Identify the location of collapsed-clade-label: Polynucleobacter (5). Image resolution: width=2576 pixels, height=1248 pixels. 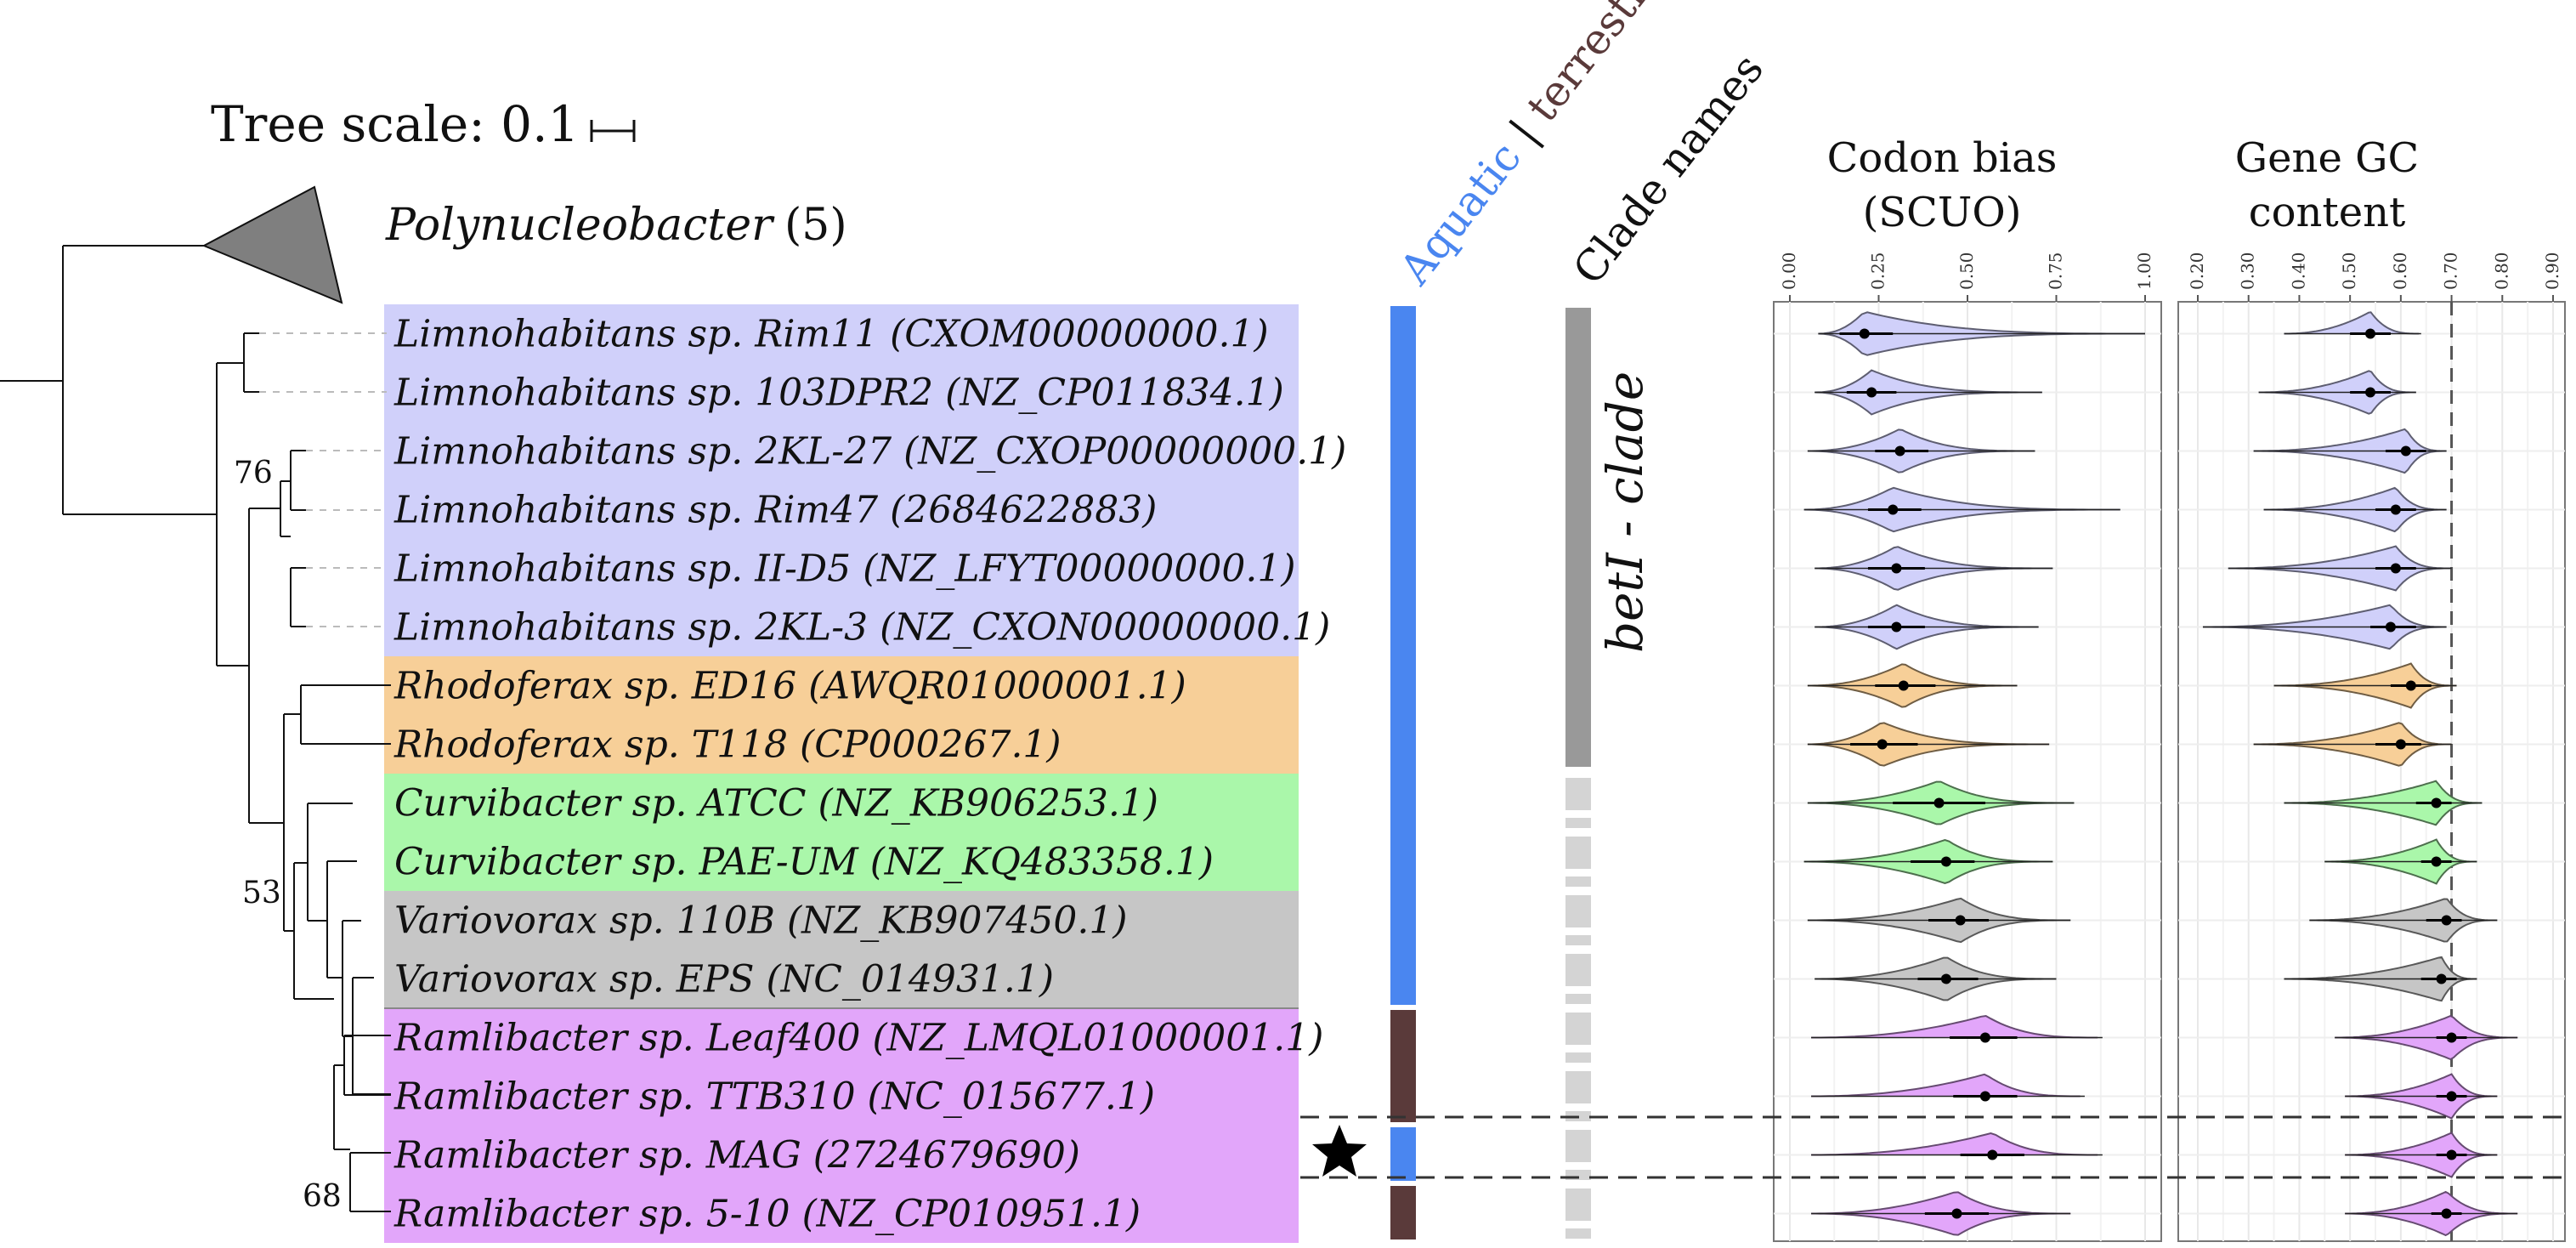
(616, 226).